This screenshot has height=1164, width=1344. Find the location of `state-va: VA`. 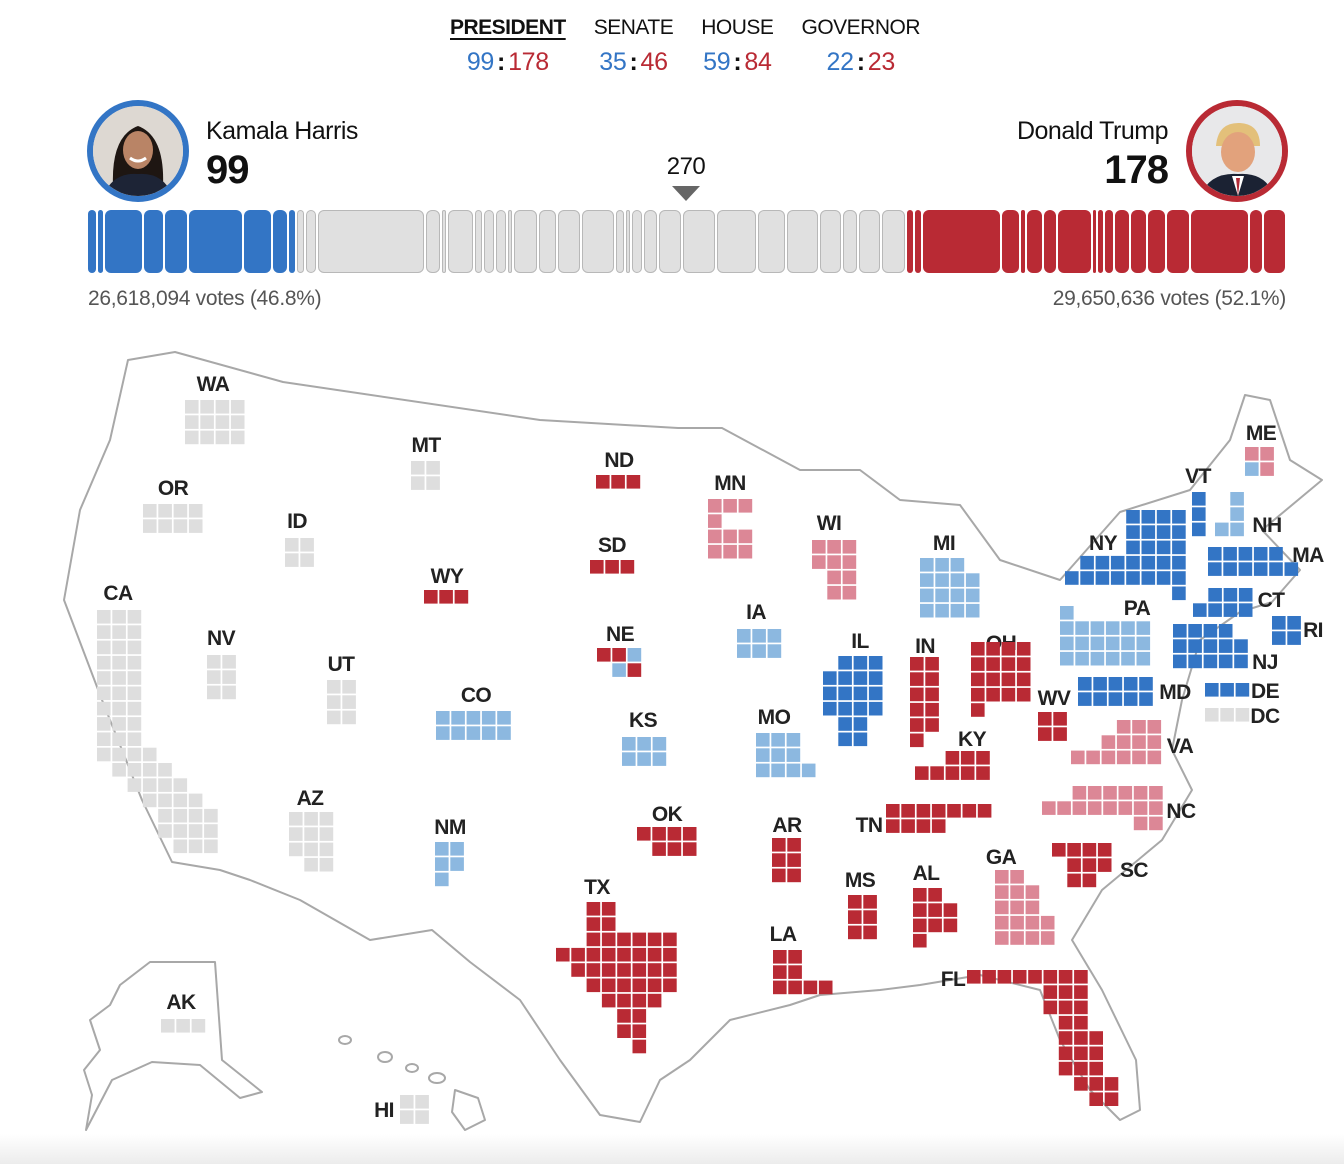

state-va: VA is located at coordinates (1132, 742).